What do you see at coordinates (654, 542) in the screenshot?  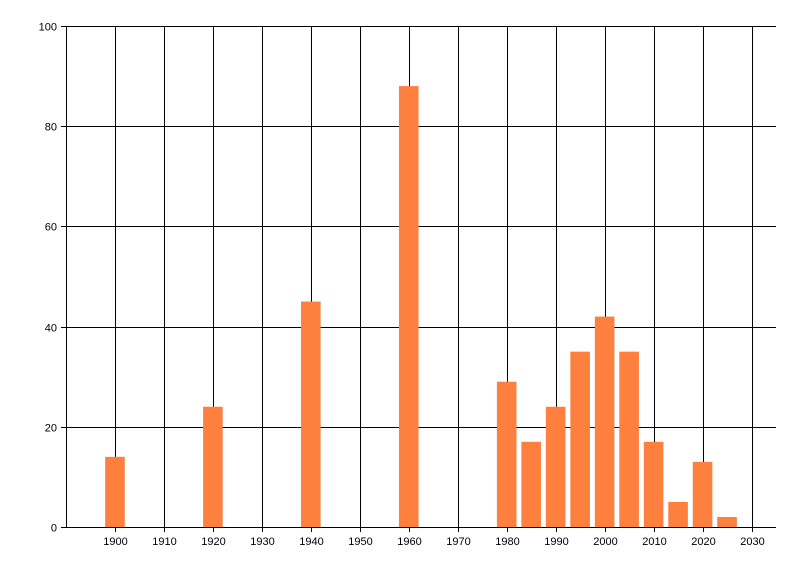 I see `x-tick-label: 2010` at bounding box center [654, 542].